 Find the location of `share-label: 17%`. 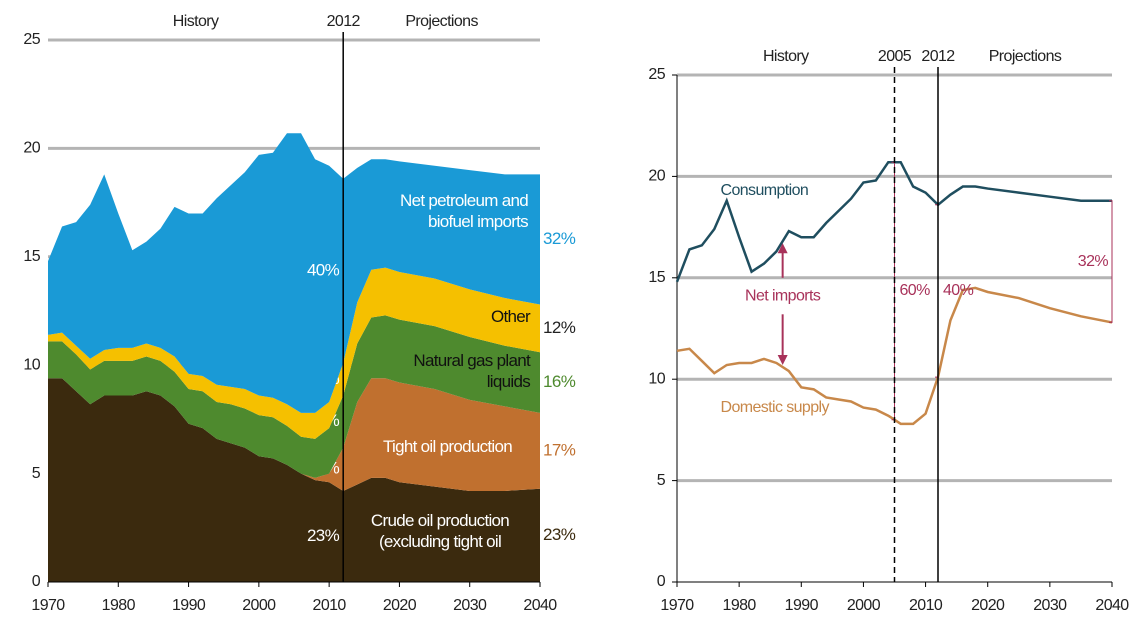

share-label: 17% is located at coordinates (559, 449).